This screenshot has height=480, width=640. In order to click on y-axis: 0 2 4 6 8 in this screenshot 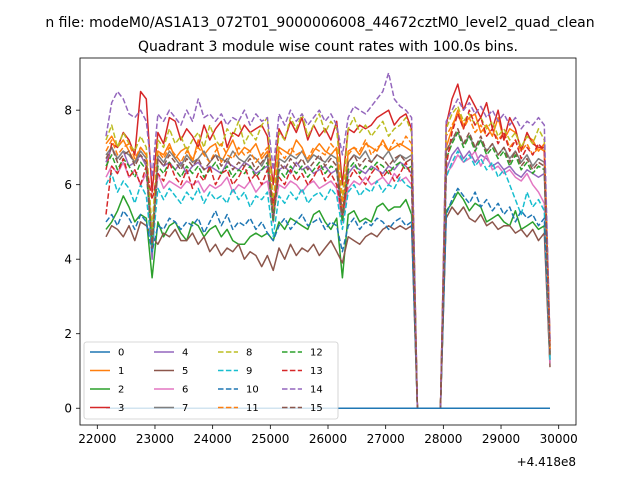, I will do `click(72, 260)`.